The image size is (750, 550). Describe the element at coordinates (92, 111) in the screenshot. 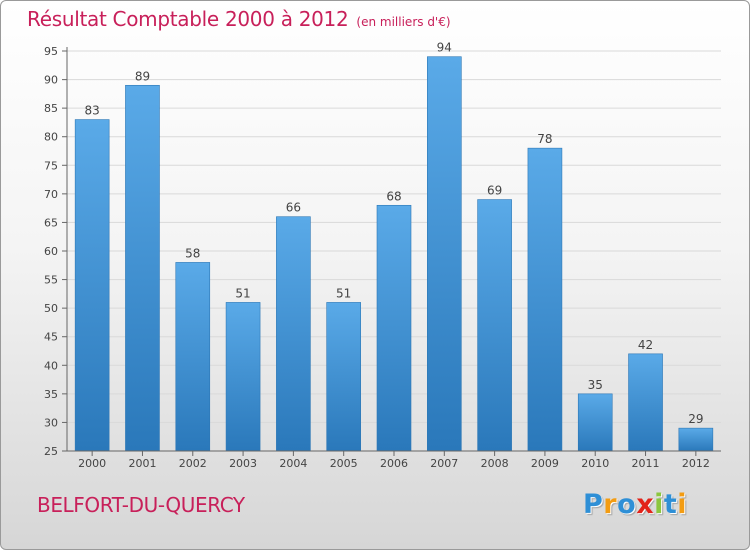

I see `bar-value-label: 83` at that location.